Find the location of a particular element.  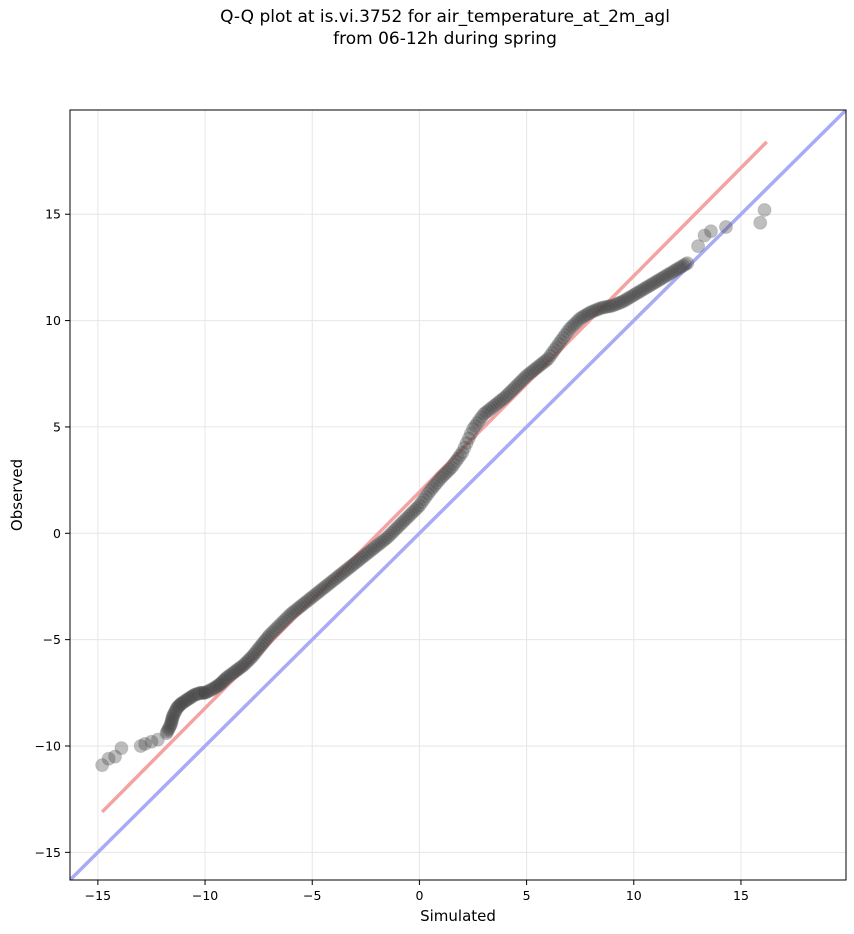

x-tick-label: −10 is located at coordinates (205, 895).